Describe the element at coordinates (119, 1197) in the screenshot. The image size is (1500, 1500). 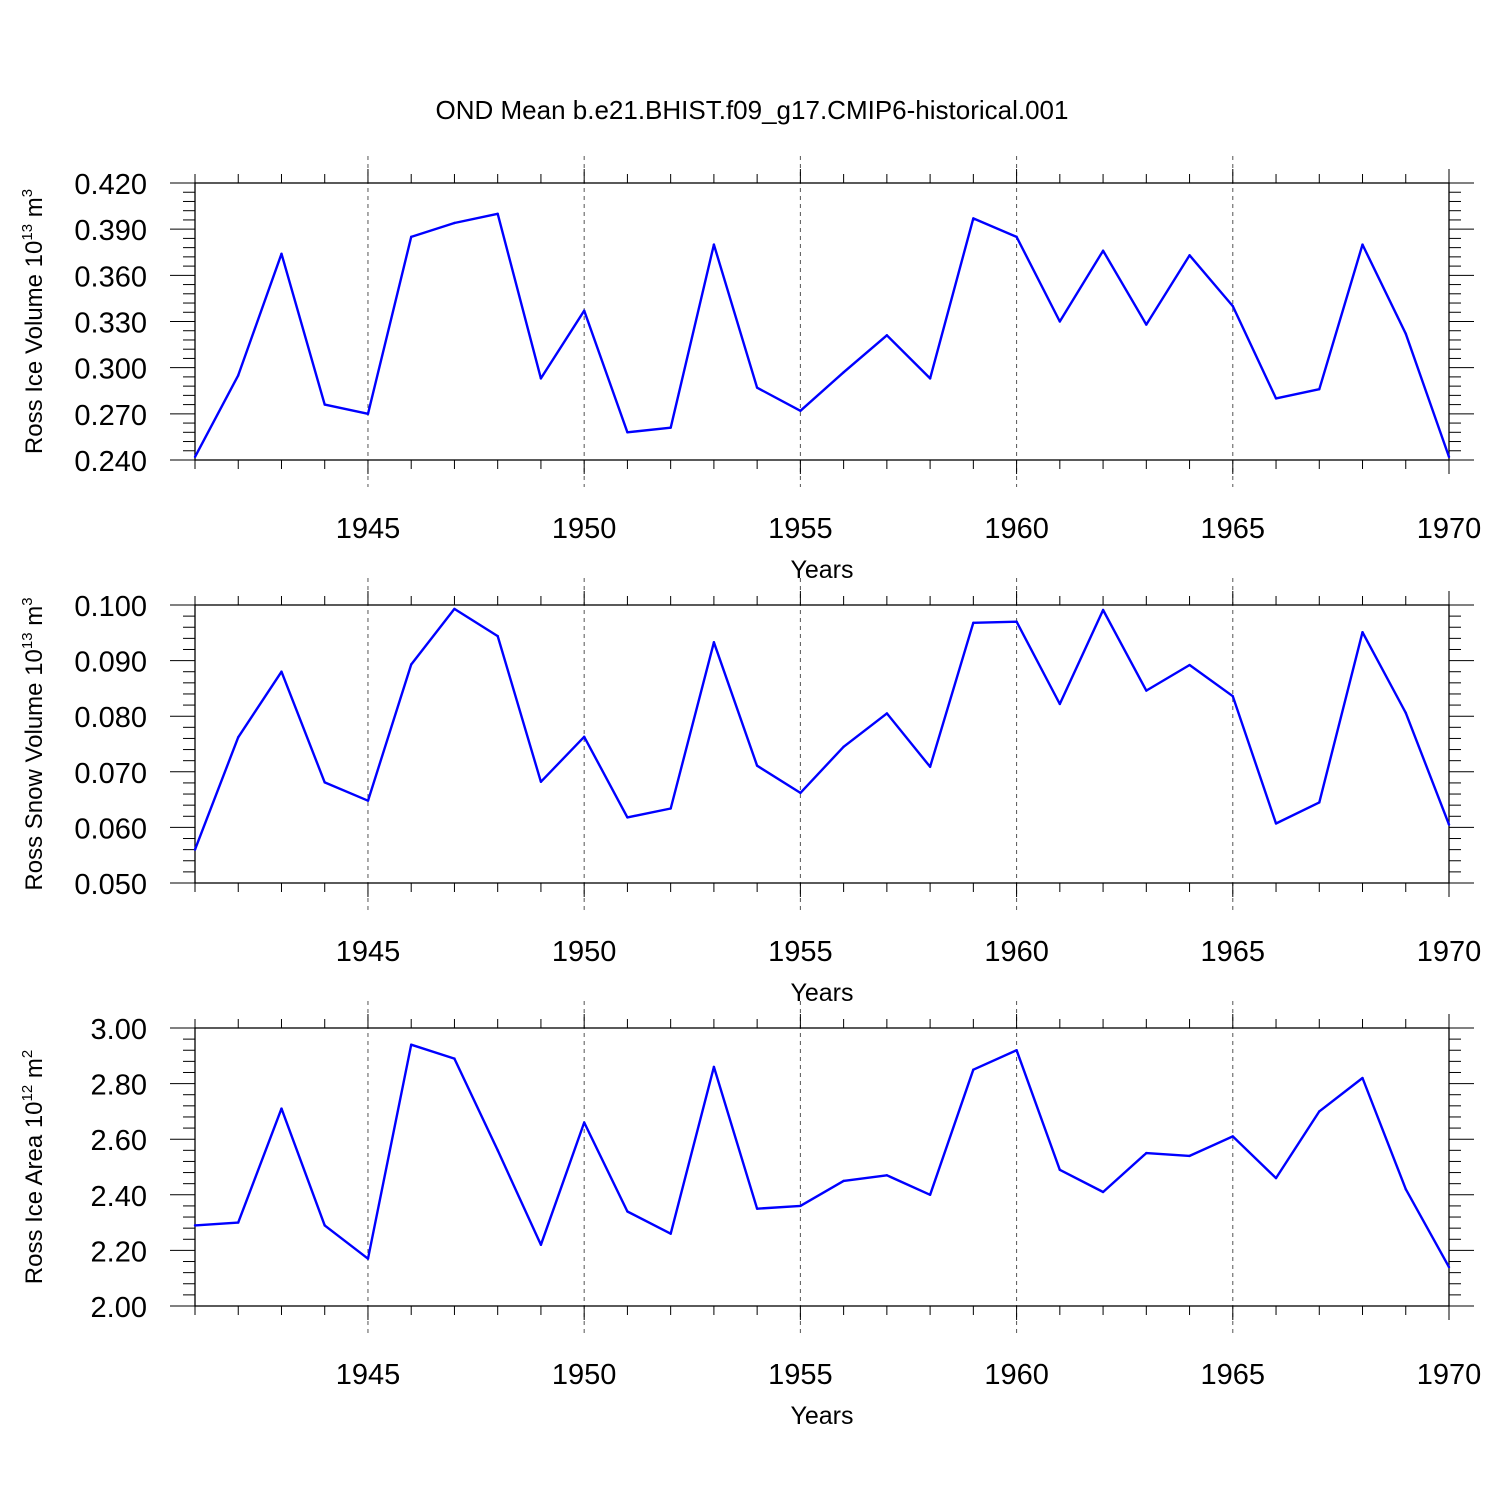
I see `y-tick-label: 2.40` at that location.